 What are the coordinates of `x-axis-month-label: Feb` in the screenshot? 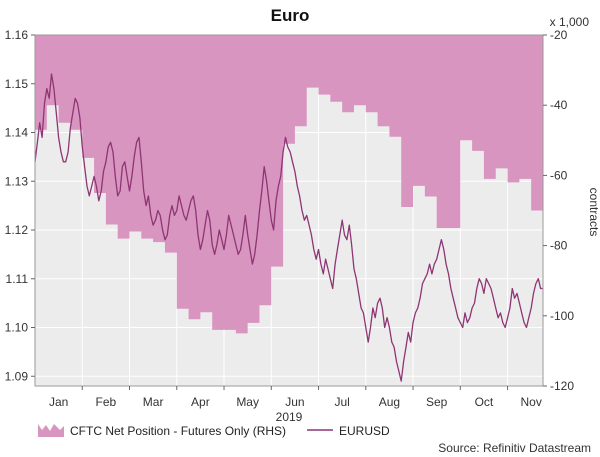 It's located at (106, 402).